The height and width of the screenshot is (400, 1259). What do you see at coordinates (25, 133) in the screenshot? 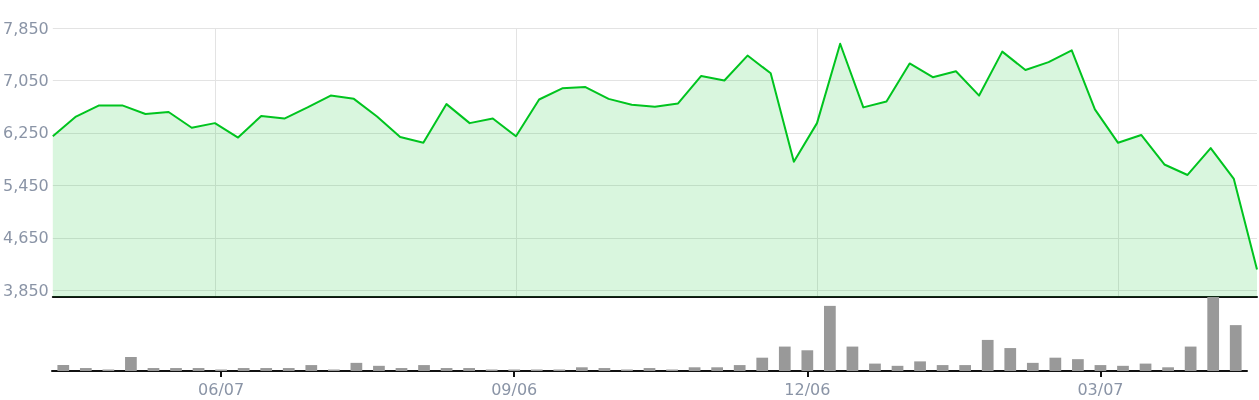
I see `y-tick-label: 6,250` at bounding box center [25, 133].